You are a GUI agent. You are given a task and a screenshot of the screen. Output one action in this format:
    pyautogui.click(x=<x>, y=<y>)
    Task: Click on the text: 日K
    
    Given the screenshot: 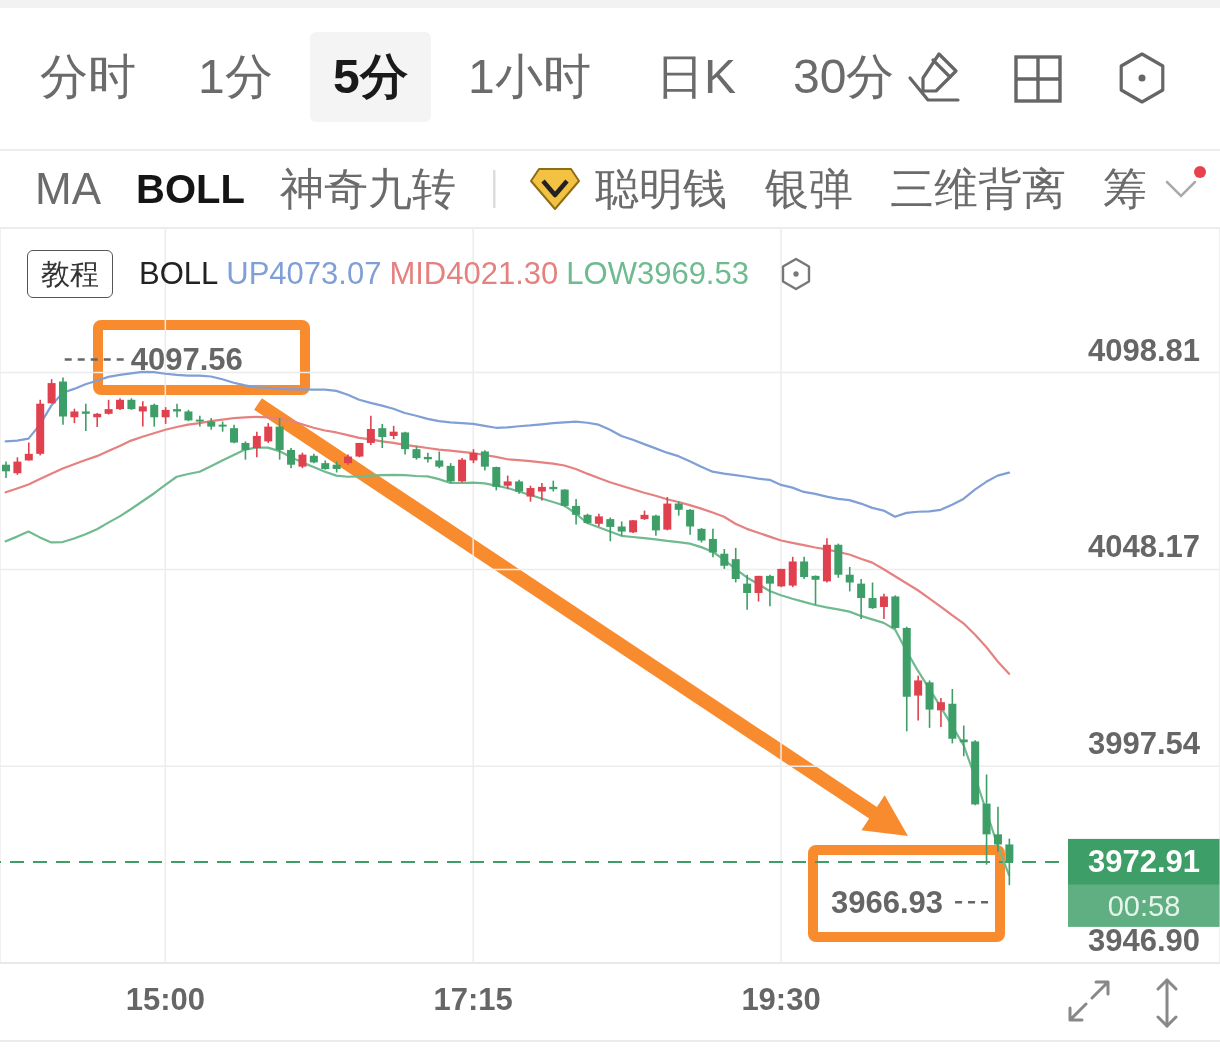 What is the action you would take?
    pyautogui.click(x=696, y=77)
    